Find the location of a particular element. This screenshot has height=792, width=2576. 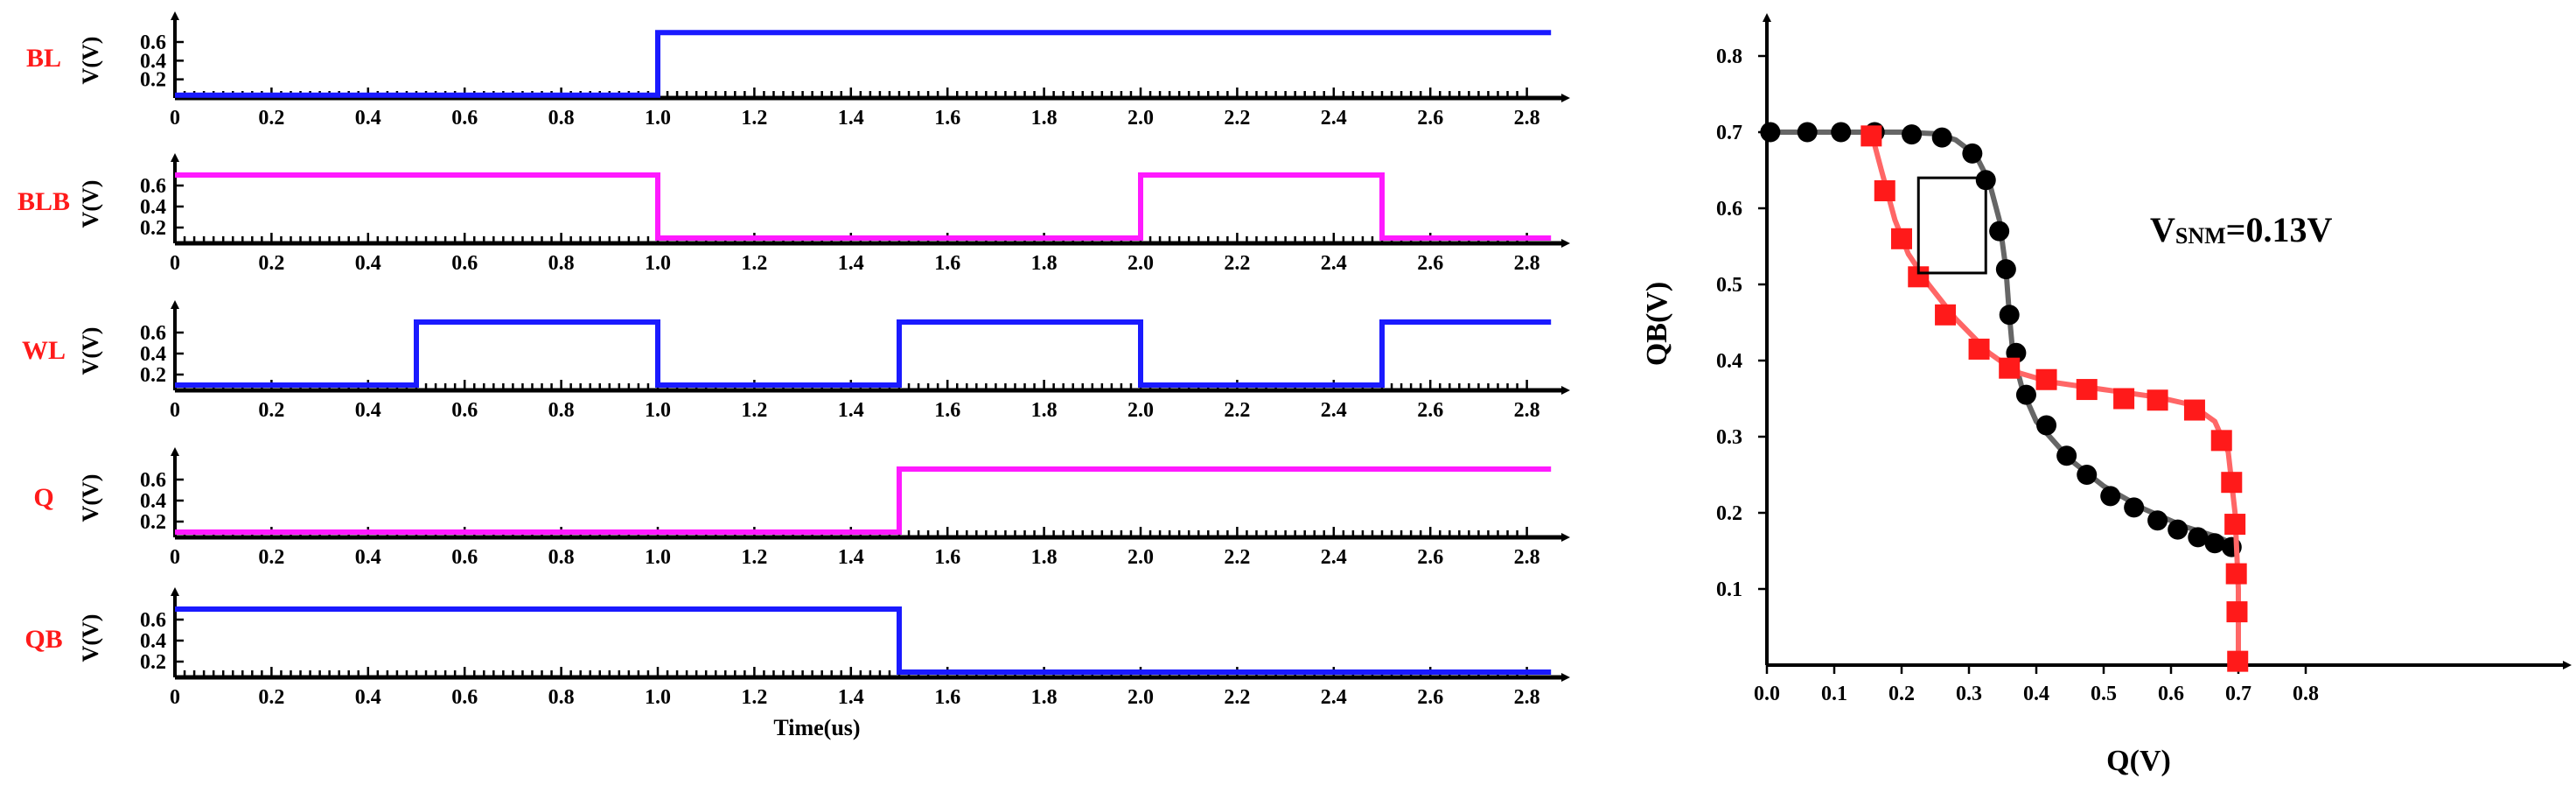

signal-label: WL is located at coordinates (44, 351).